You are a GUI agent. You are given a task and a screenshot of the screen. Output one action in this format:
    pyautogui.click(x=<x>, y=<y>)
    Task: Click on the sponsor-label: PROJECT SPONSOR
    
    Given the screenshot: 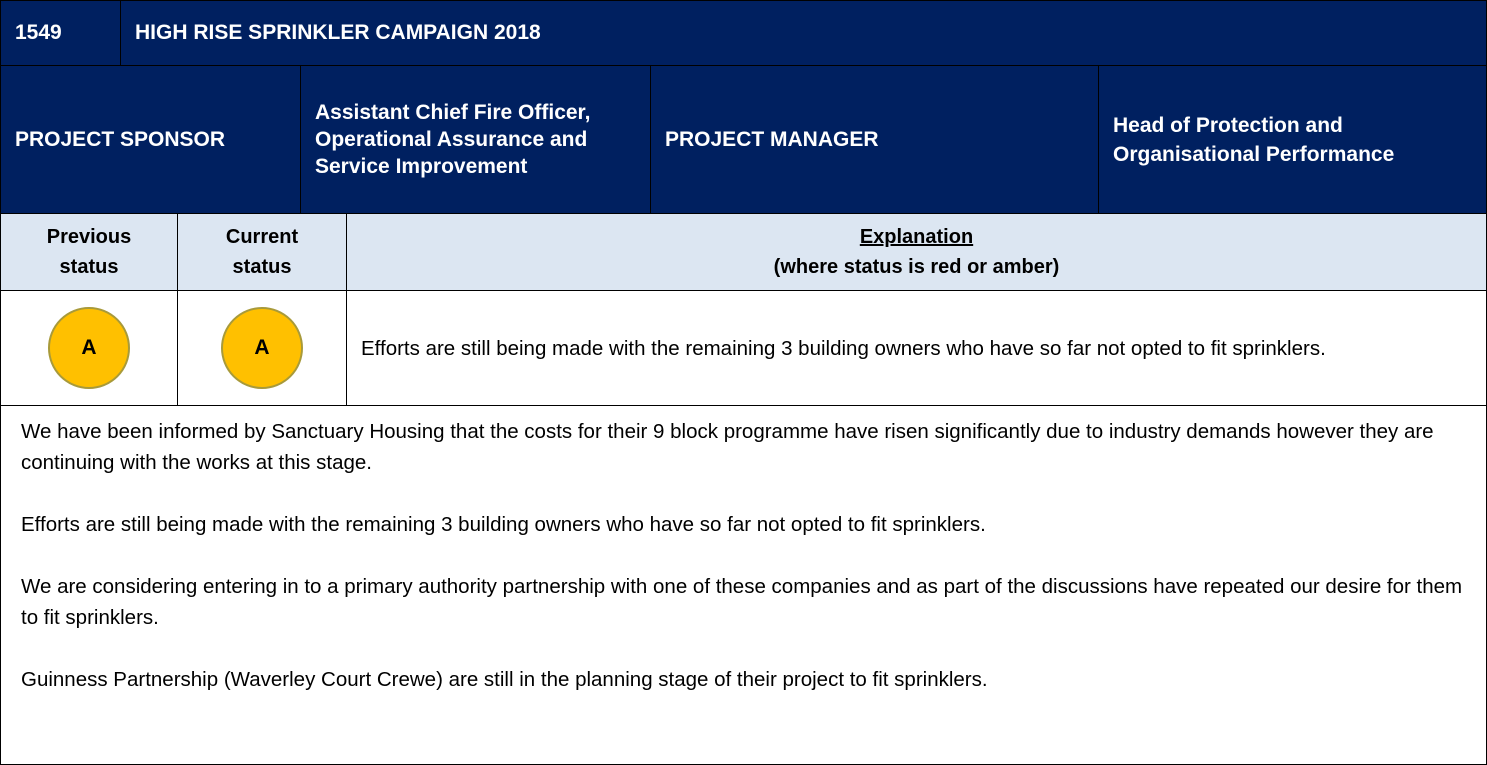 What is the action you would take?
    pyautogui.click(x=150, y=139)
    